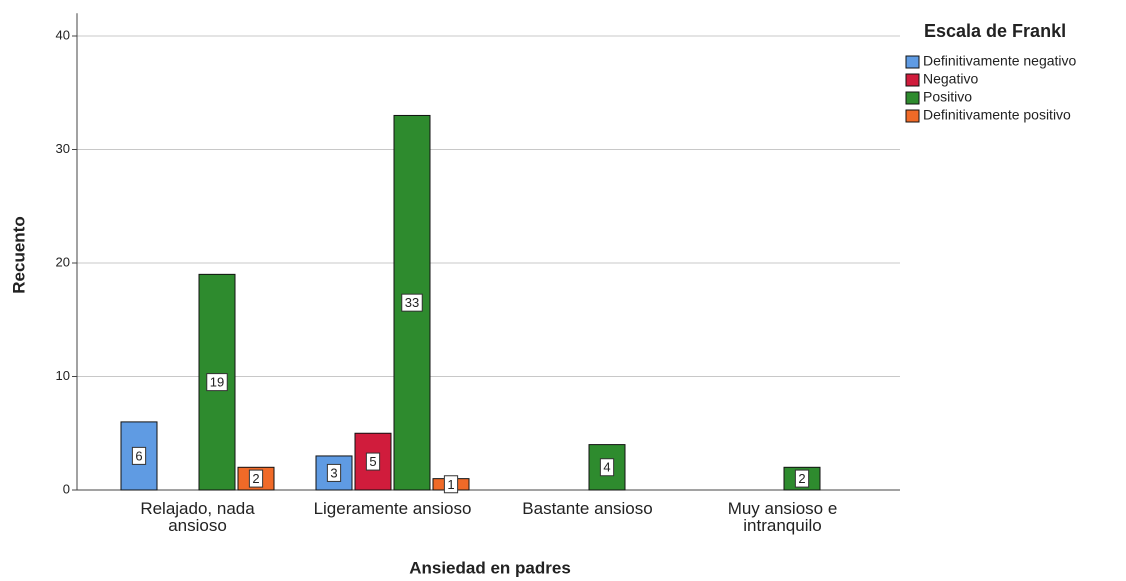 Image resolution: width=1126 pixels, height=581 pixels. I want to click on value-label: 5, so click(372, 461).